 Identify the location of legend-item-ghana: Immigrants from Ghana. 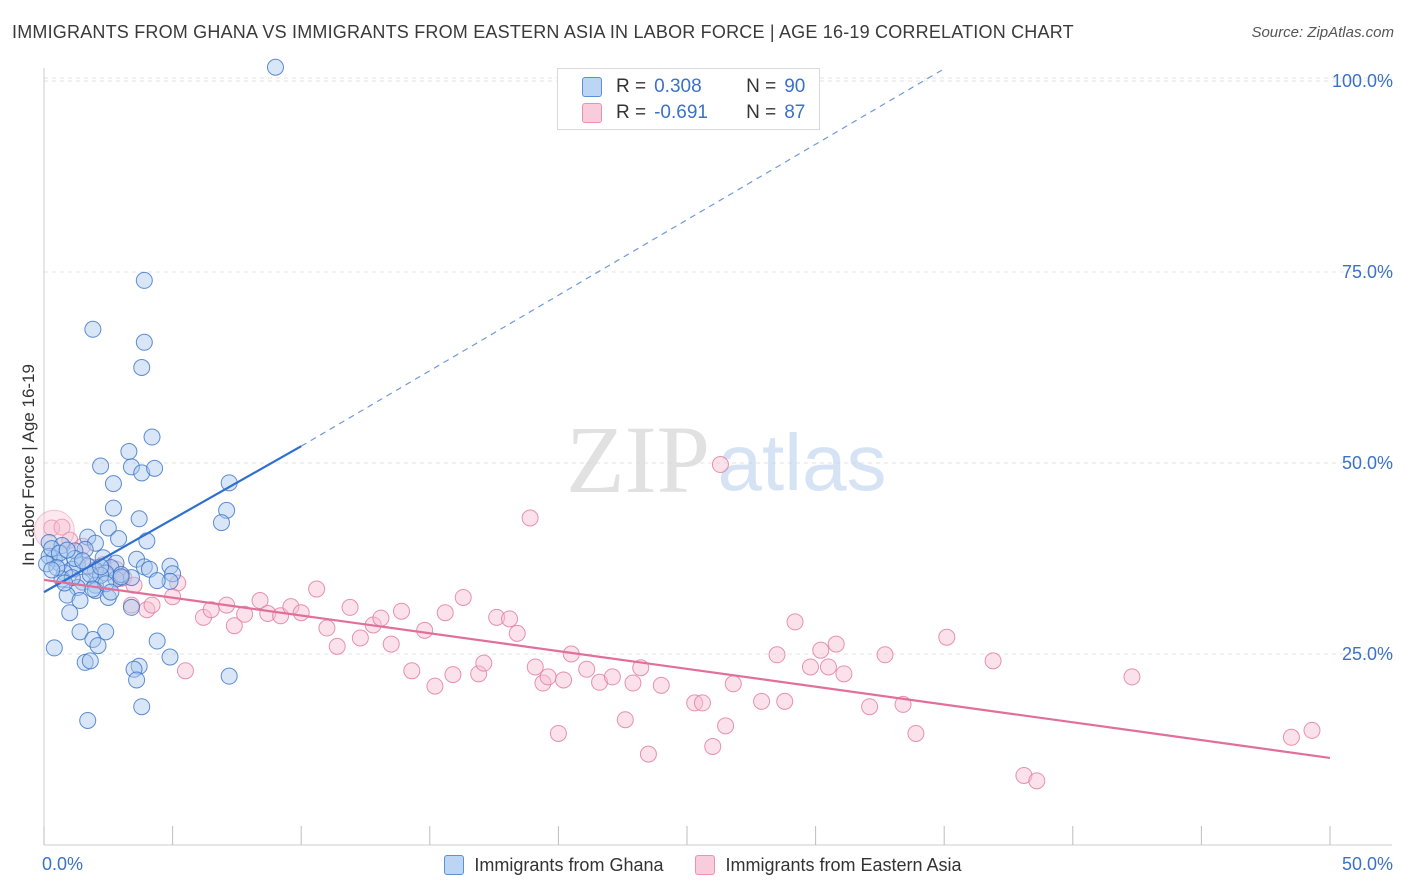
(553, 865).